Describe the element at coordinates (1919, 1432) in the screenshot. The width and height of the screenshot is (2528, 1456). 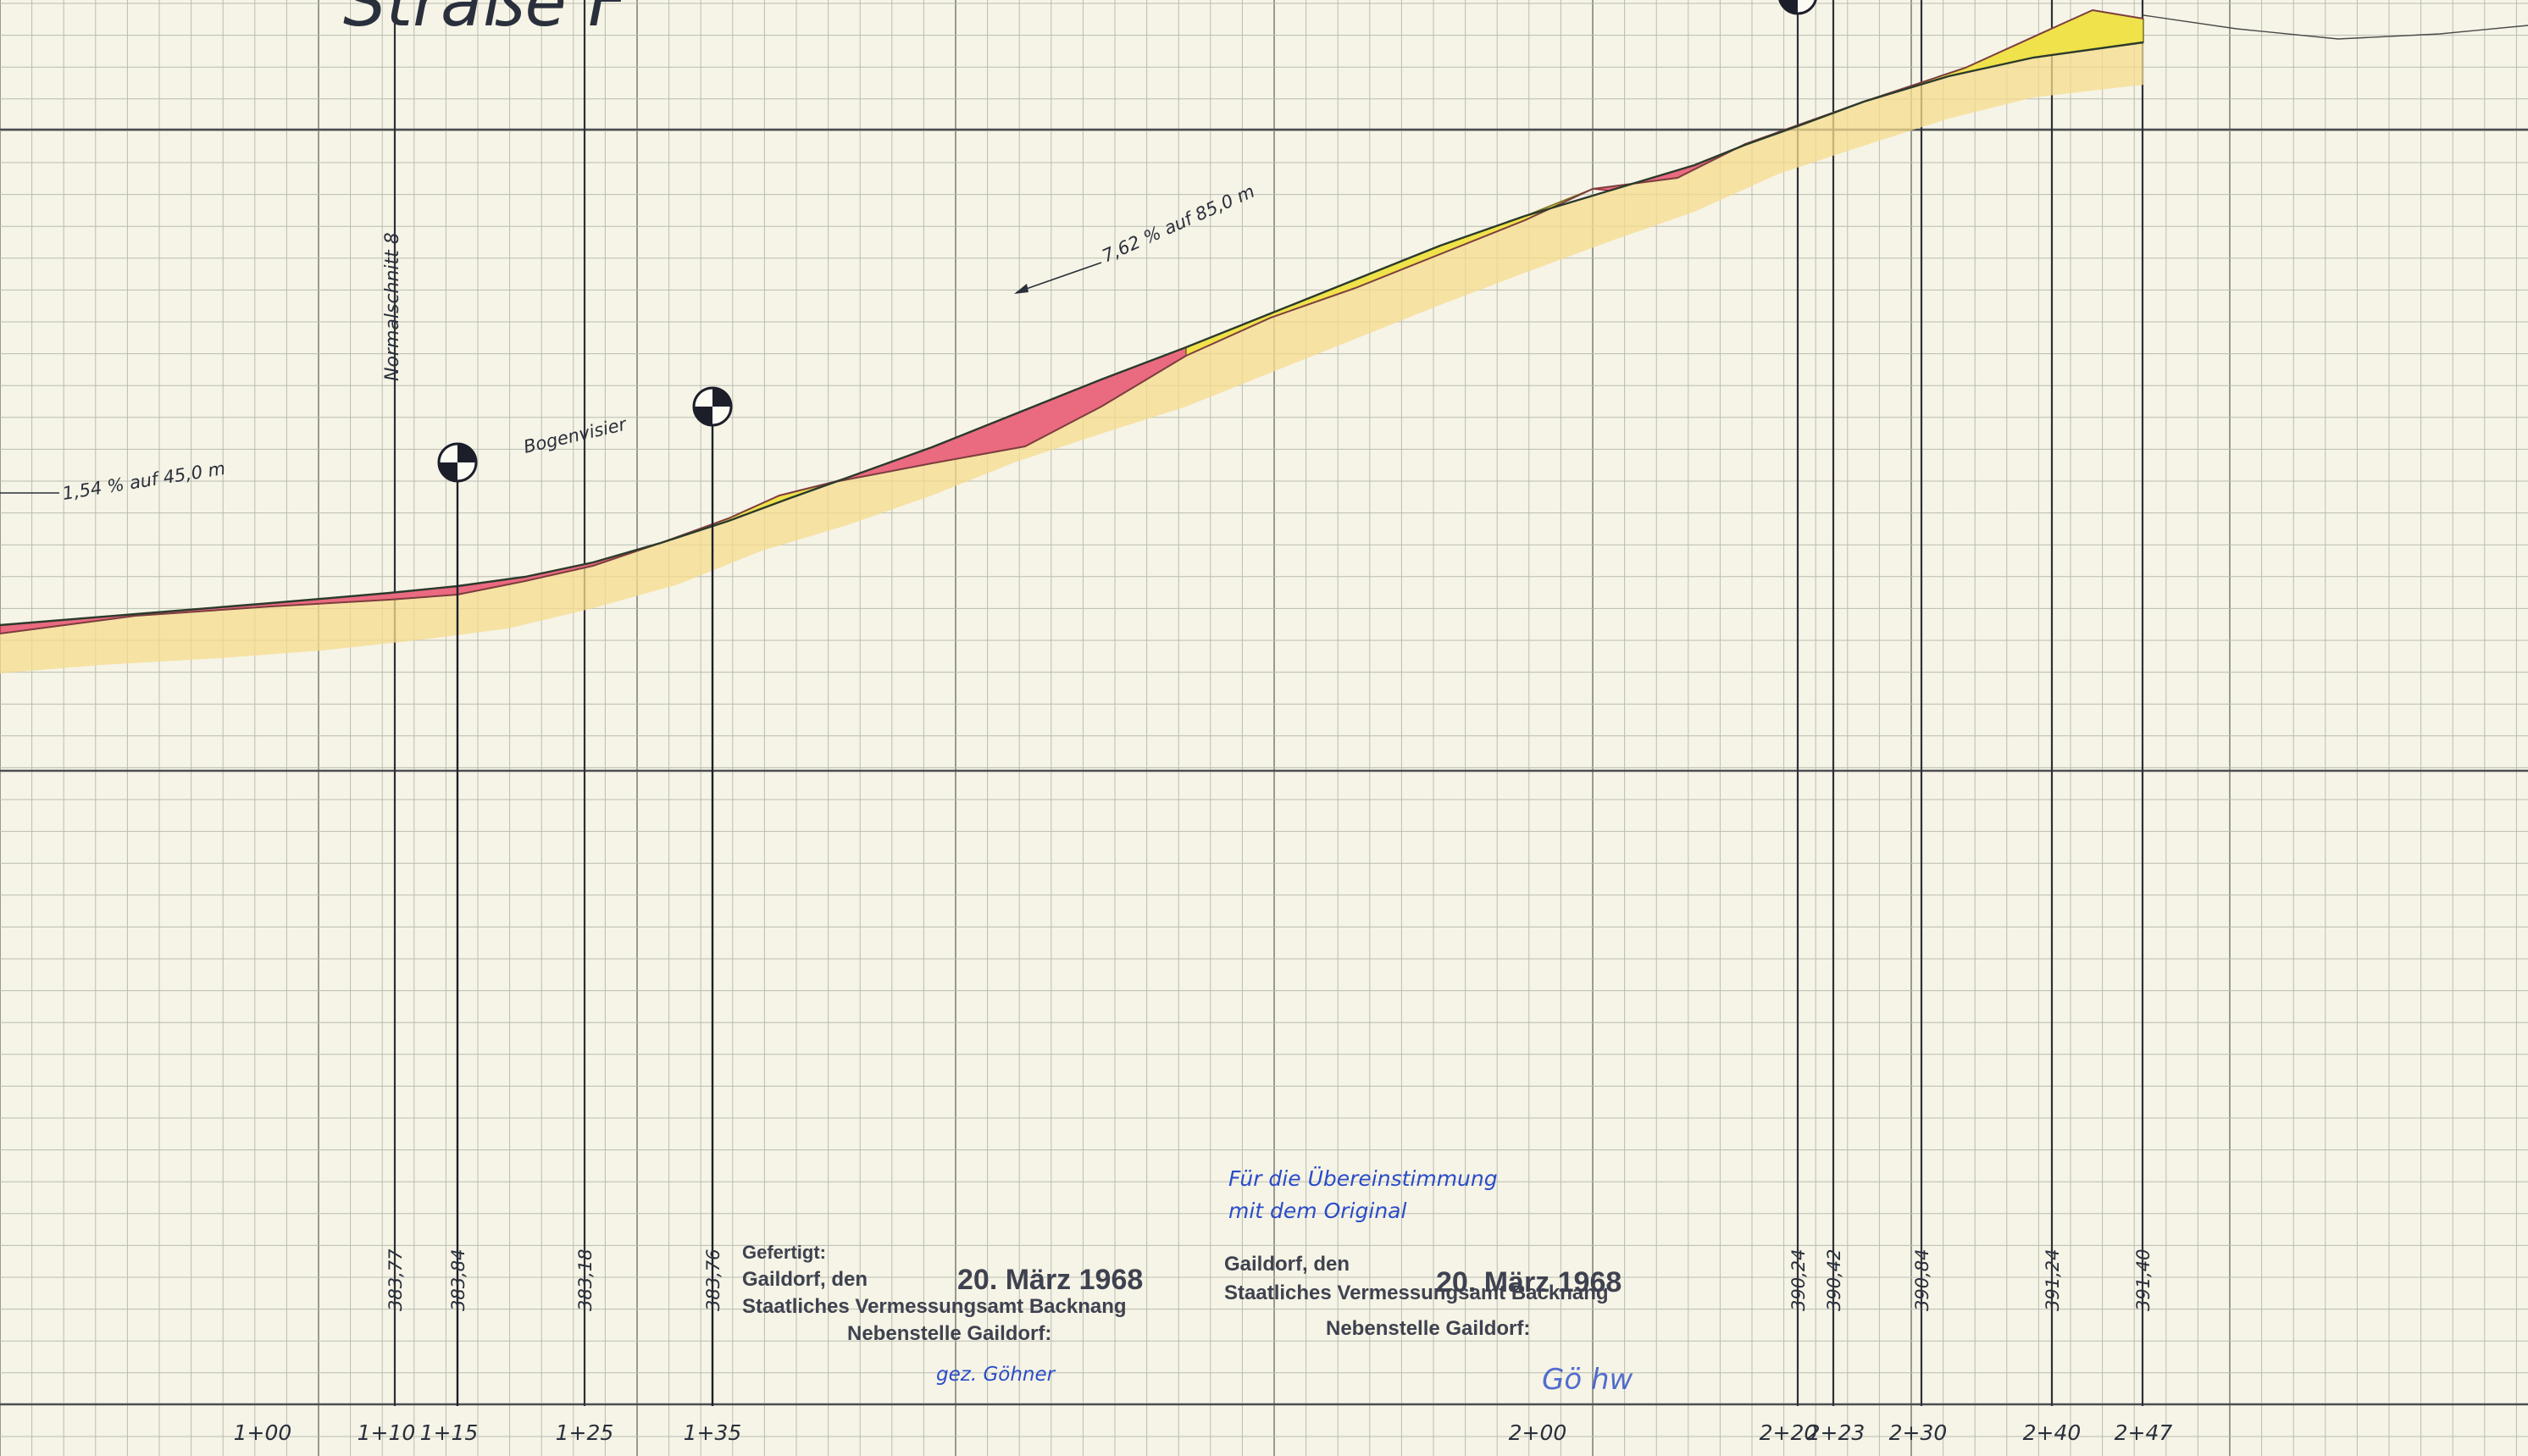
I see `station-label: 2+30` at that location.